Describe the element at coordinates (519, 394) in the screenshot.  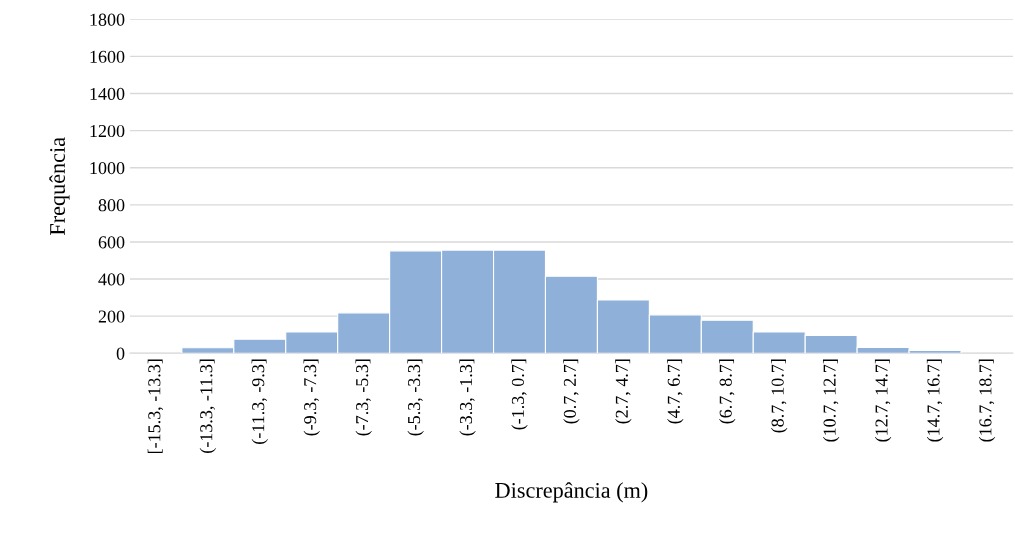
I see `x-tick-label: (-1.3, 0.7]` at that location.